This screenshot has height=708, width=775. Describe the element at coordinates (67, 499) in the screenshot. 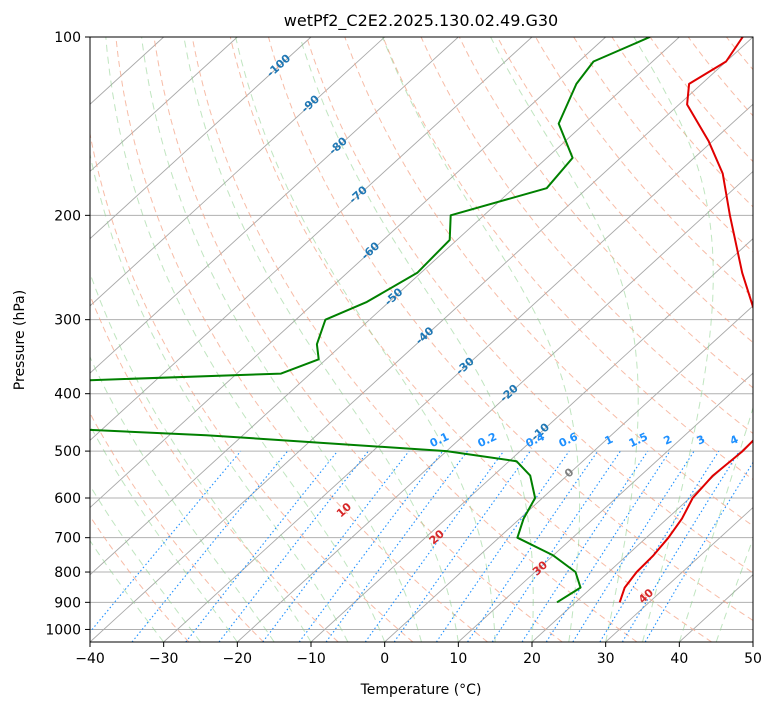

I see `y-tick-label: 600` at that location.